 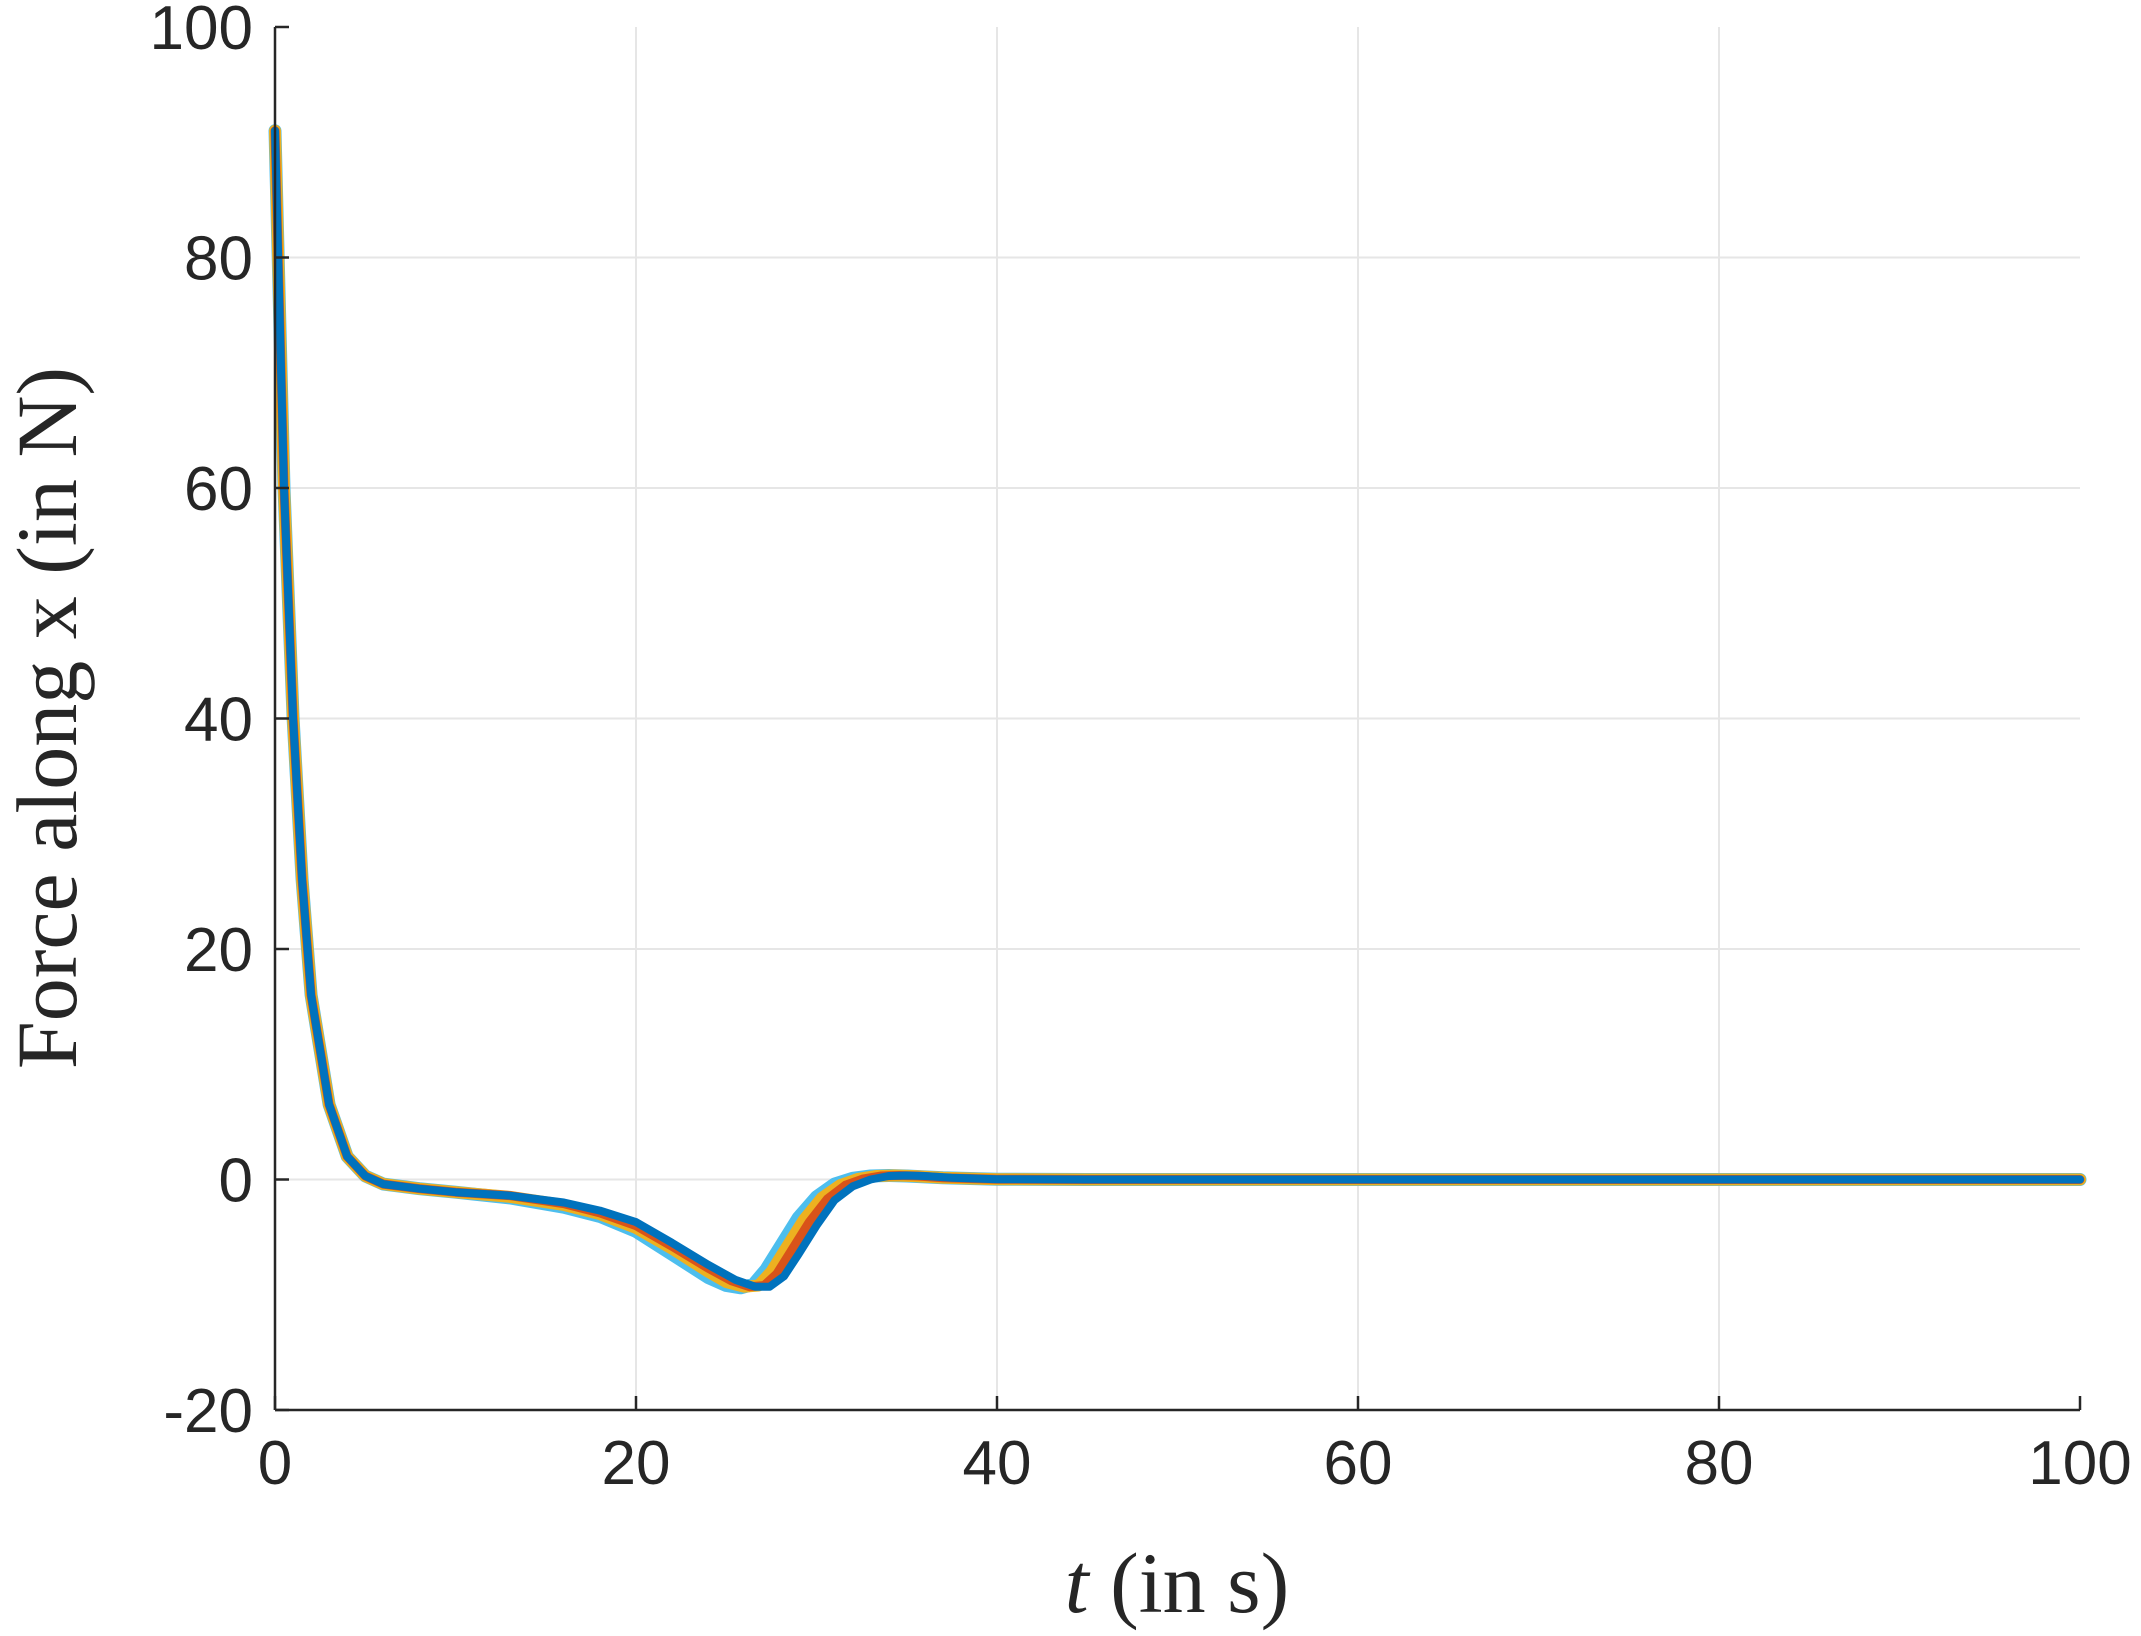 What do you see at coordinates (1189, 1583) in the screenshot?
I see `x-axis-label-unit: (in s)` at bounding box center [1189, 1583].